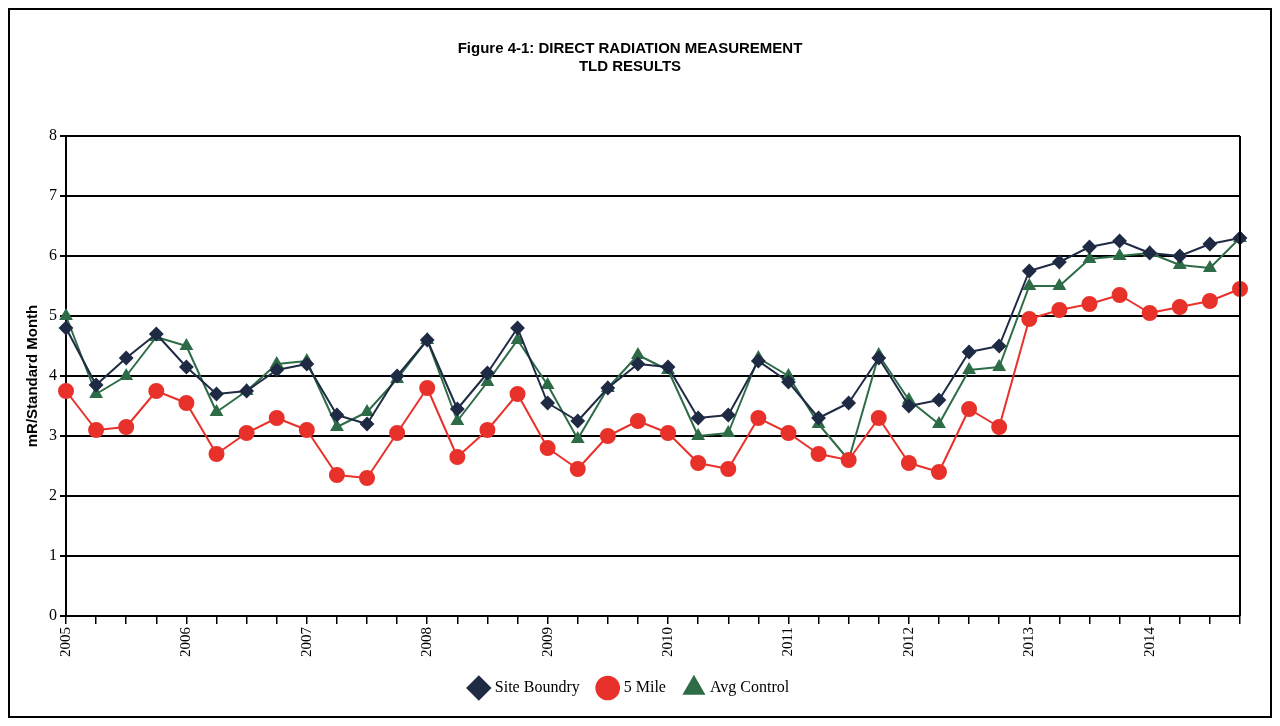 This screenshot has height=726, width=1280. Describe the element at coordinates (53, 555) in the screenshot. I see `y-tick-label: 1` at that location.